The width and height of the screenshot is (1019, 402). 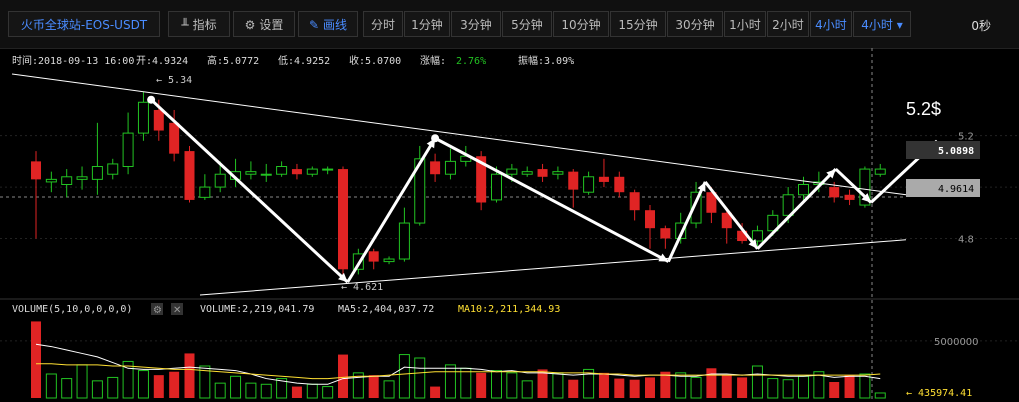 I want to click on forecast-arrow-3-head, so click(x=701, y=186).